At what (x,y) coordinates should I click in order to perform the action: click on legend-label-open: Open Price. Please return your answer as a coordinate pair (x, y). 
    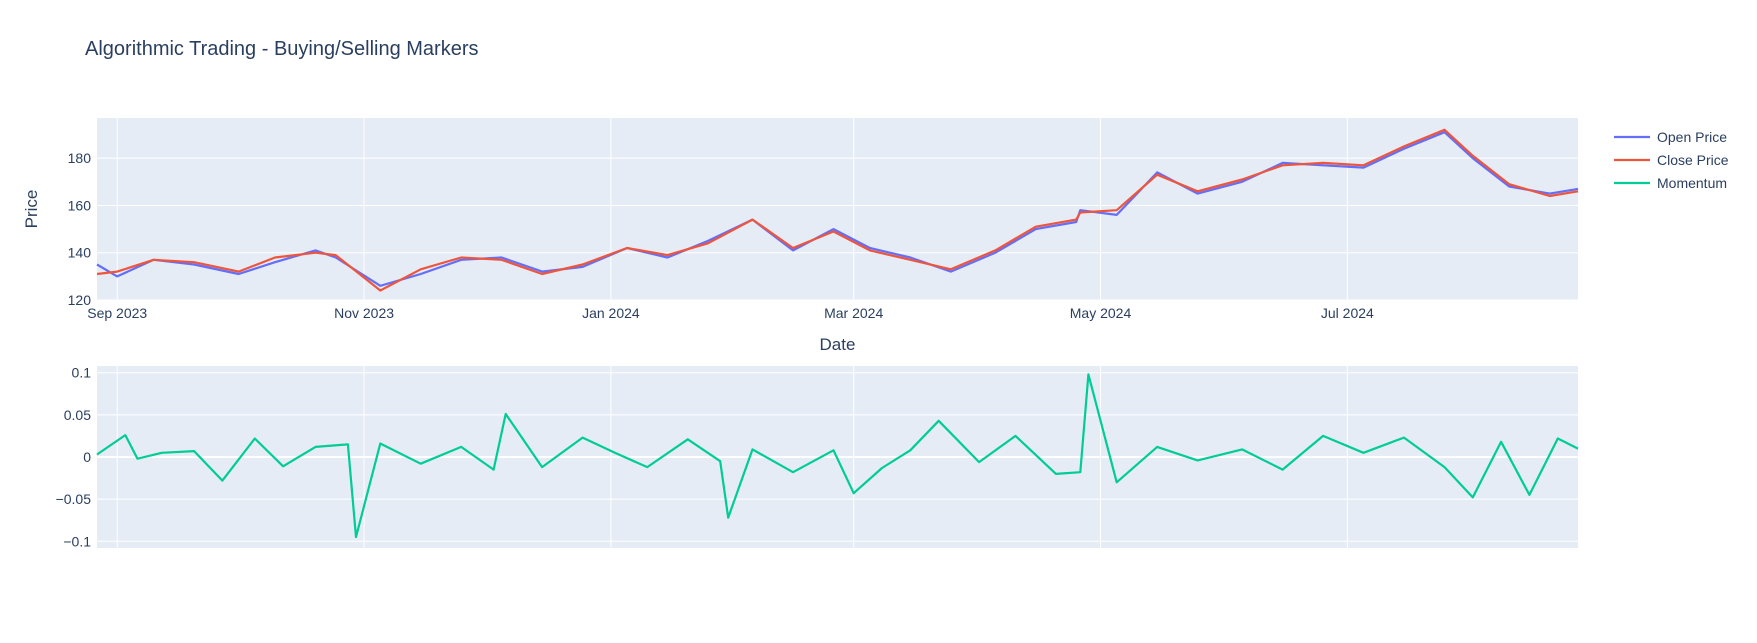
    Looking at the image, I should click on (1692, 137).